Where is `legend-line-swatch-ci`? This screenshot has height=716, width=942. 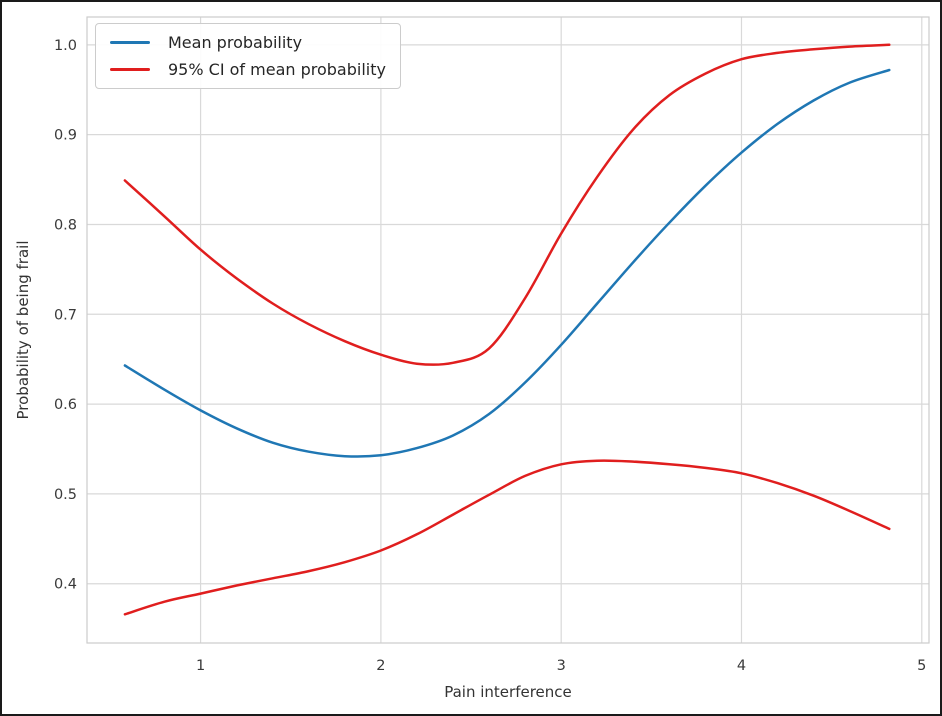
legend-line-swatch-ci is located at coordinates (130, 69).